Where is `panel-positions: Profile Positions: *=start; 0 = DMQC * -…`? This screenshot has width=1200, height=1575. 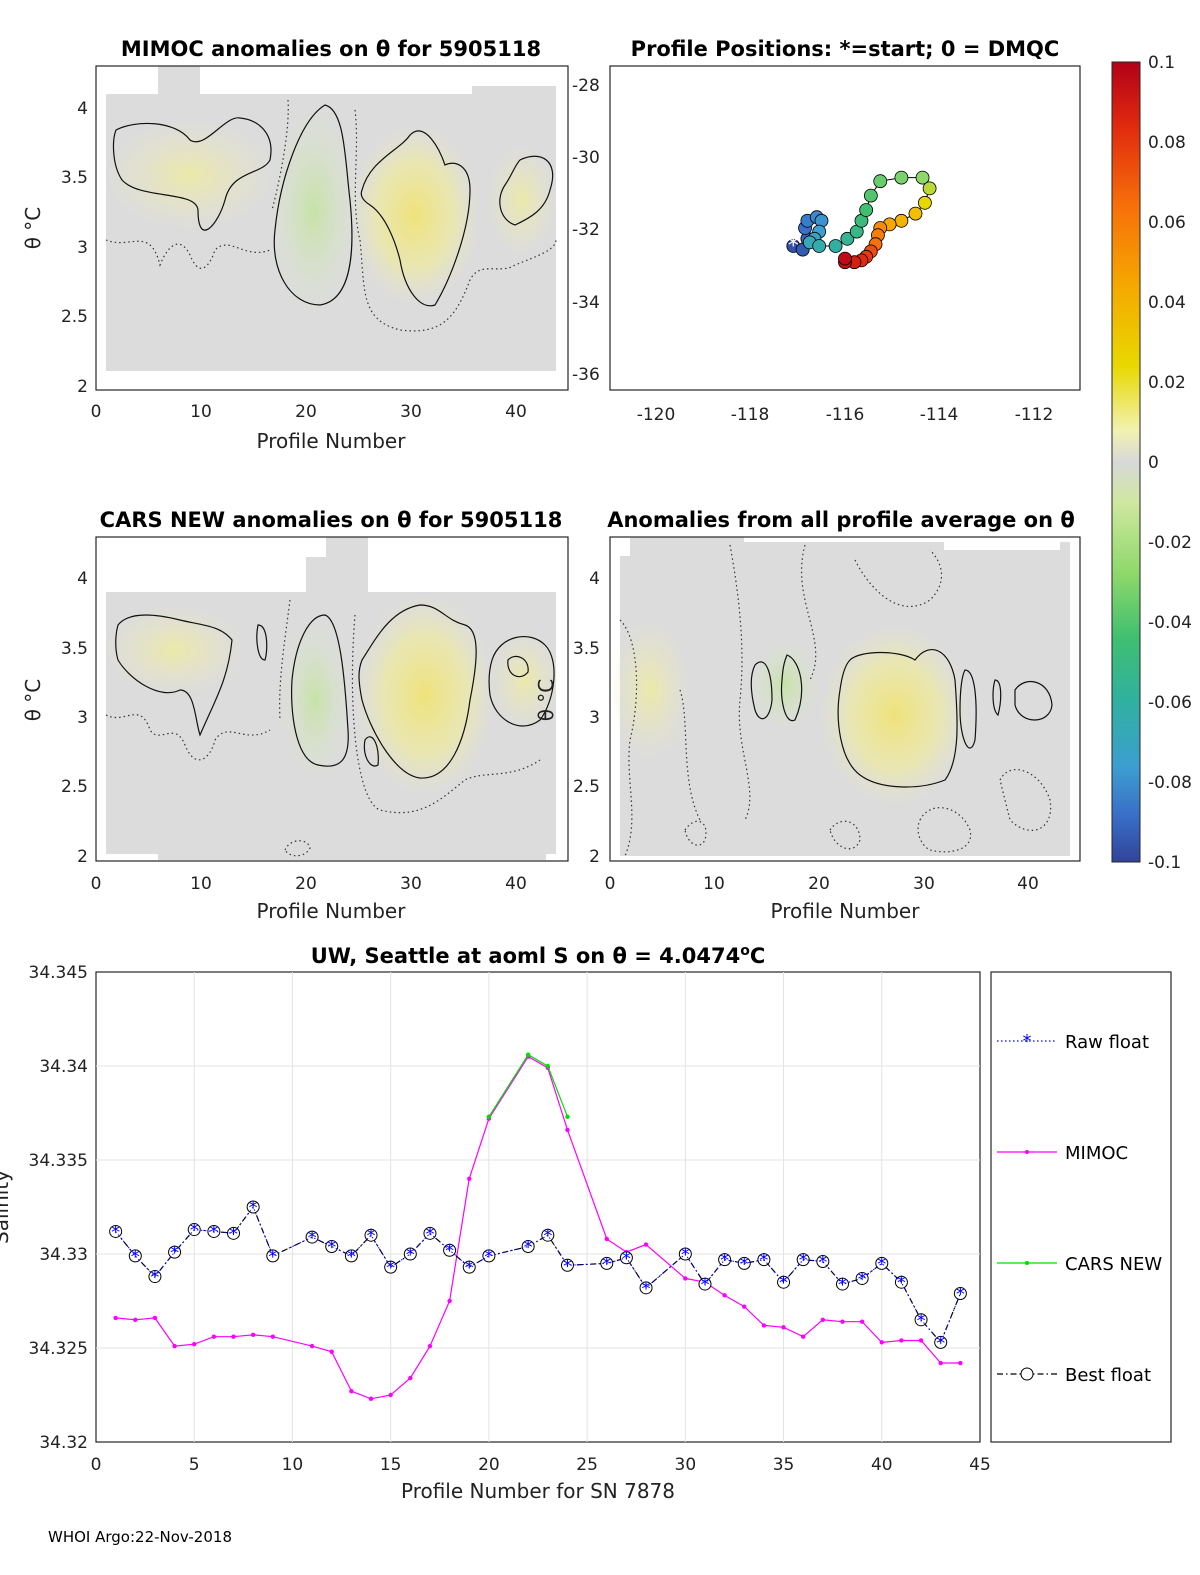
panel-positions: Profile Positions: *=start; 0 = DMQC * -… is located at coordinates (826, 231).